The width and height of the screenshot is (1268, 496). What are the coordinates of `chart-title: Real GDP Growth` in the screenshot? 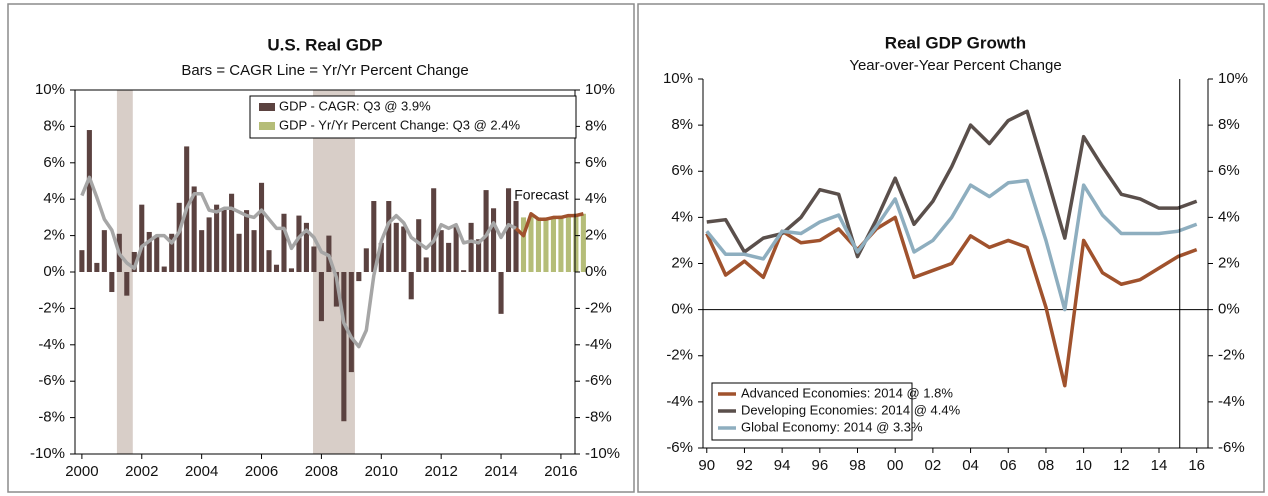 It's located at (955, 42).